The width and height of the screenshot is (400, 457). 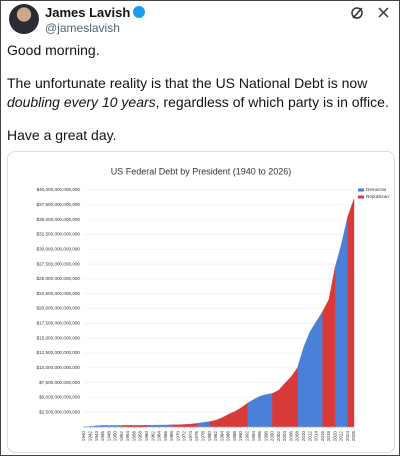 I want to click on y-tick-label: $5,000,000,000,000, so click(x=59, y=397).